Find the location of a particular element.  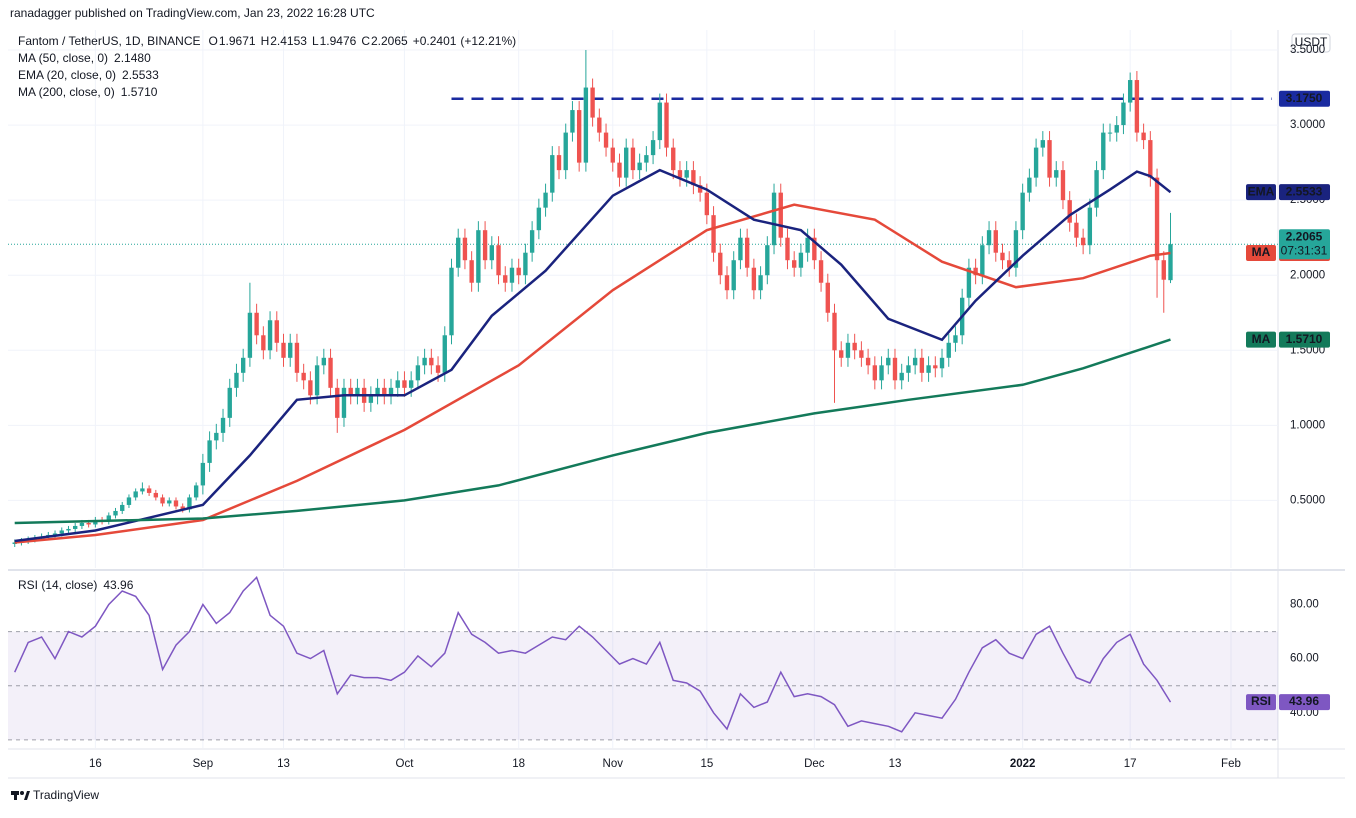

price-tag-value: 43.96 is located at coordinates (1304, 701).